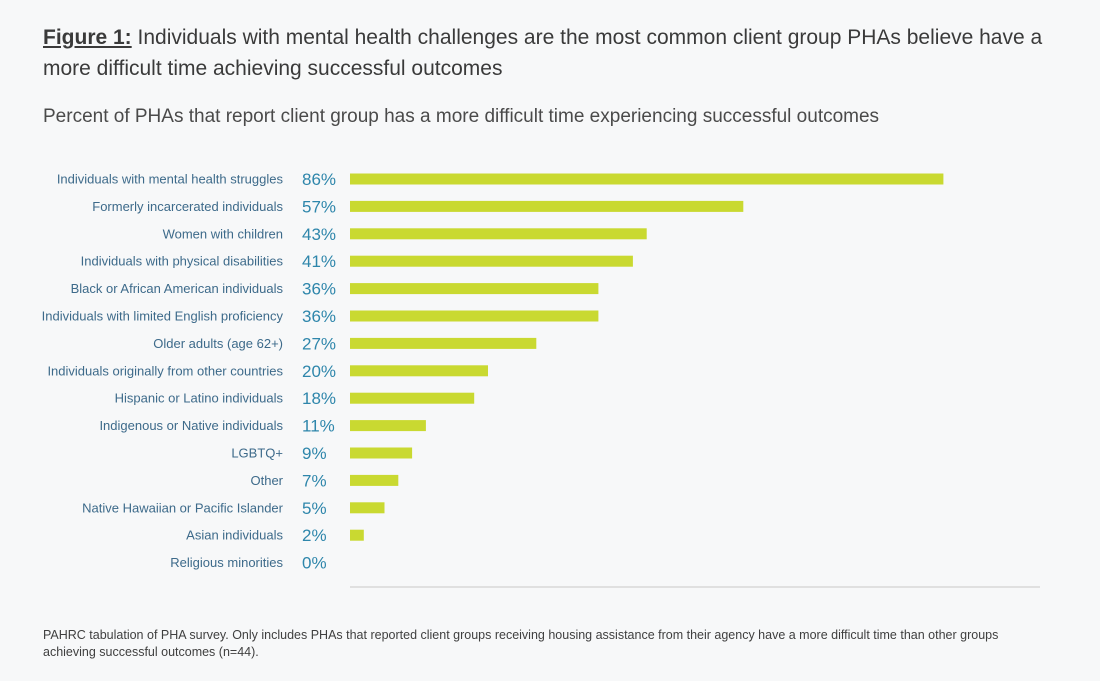  What do you see at coordinates (234, 535) in the screenshot?
I see `category-label: Asian individuals` at bounding box center [234, 535].